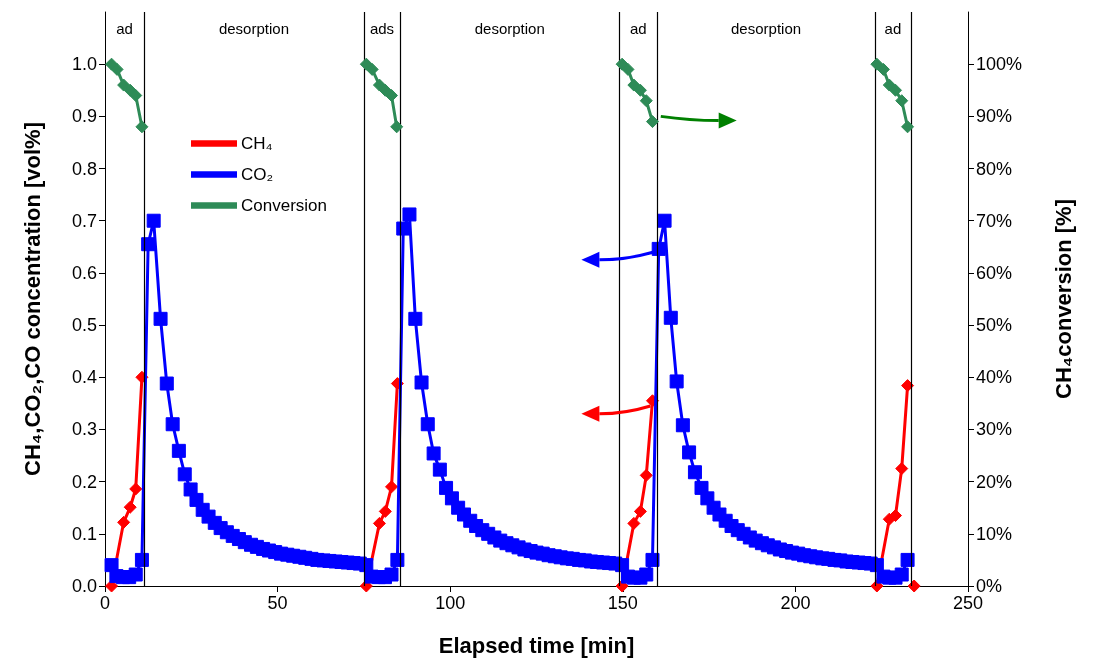 The image size is (1097, 669). I want to click on legend-label: Conversion, so click(284, 205).